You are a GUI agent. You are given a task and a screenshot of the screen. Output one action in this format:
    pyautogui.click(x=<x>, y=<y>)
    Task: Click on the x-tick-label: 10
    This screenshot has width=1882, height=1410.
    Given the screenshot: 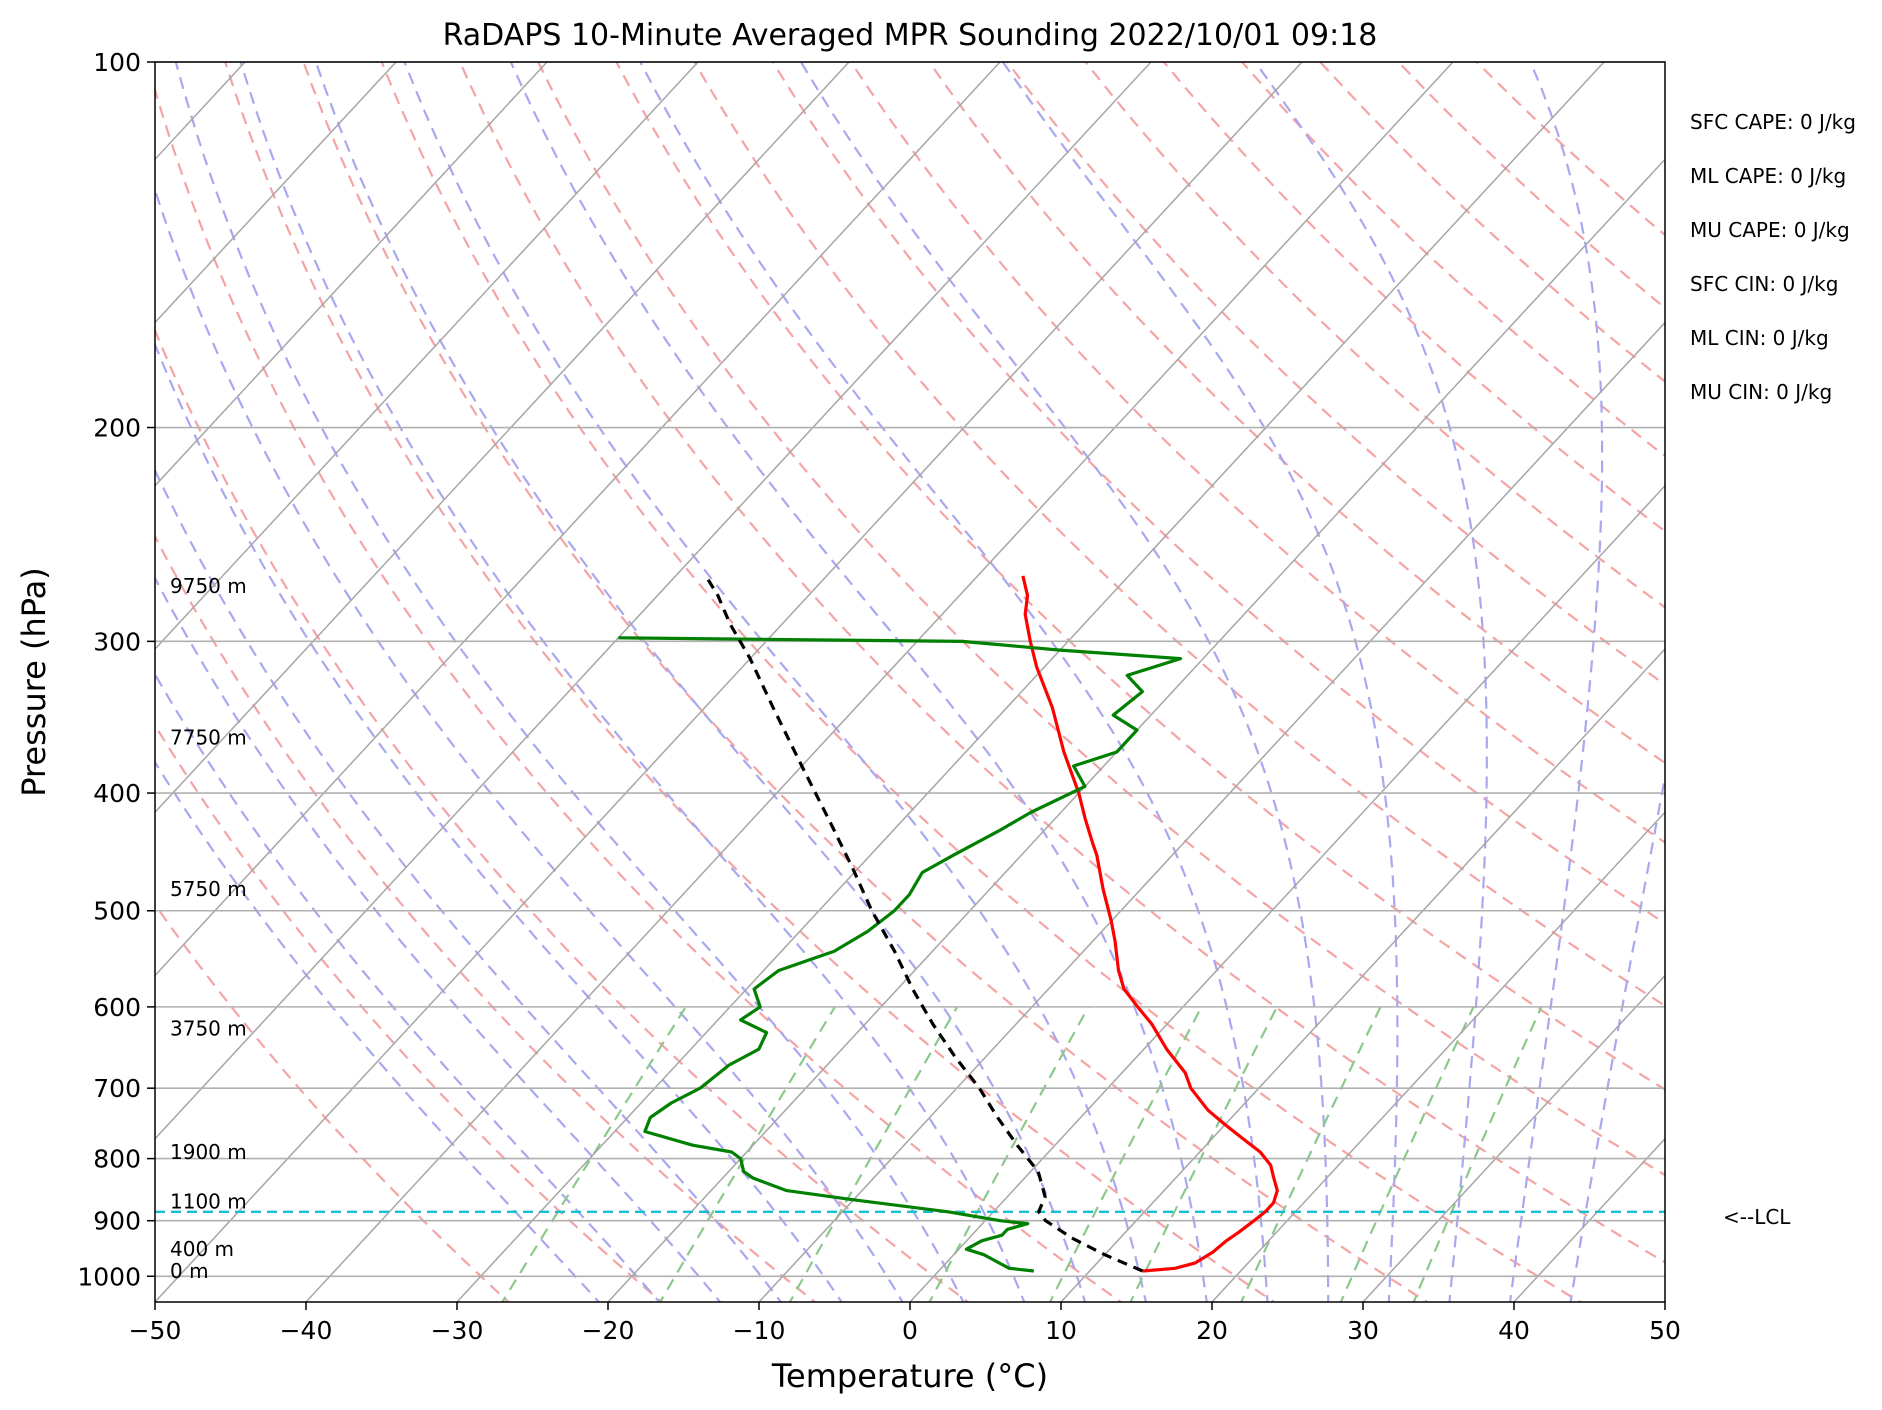 What is the action you would take?
    pyautogui.click(x=1061, y=1330)
    